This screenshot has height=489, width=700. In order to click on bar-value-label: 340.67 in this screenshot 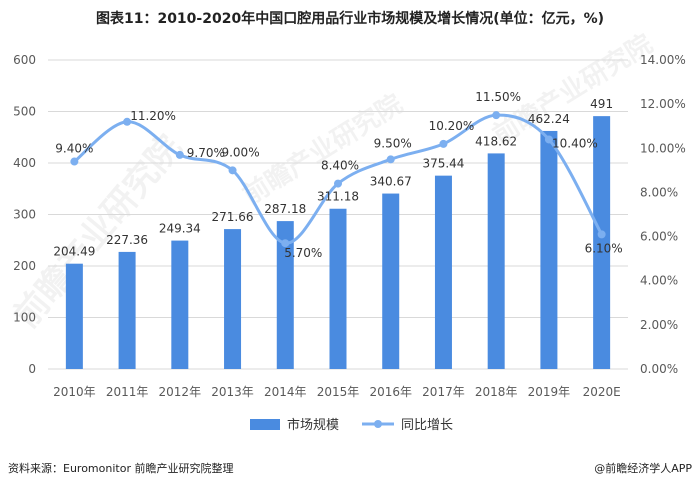, I will do `click(391, 182)`.